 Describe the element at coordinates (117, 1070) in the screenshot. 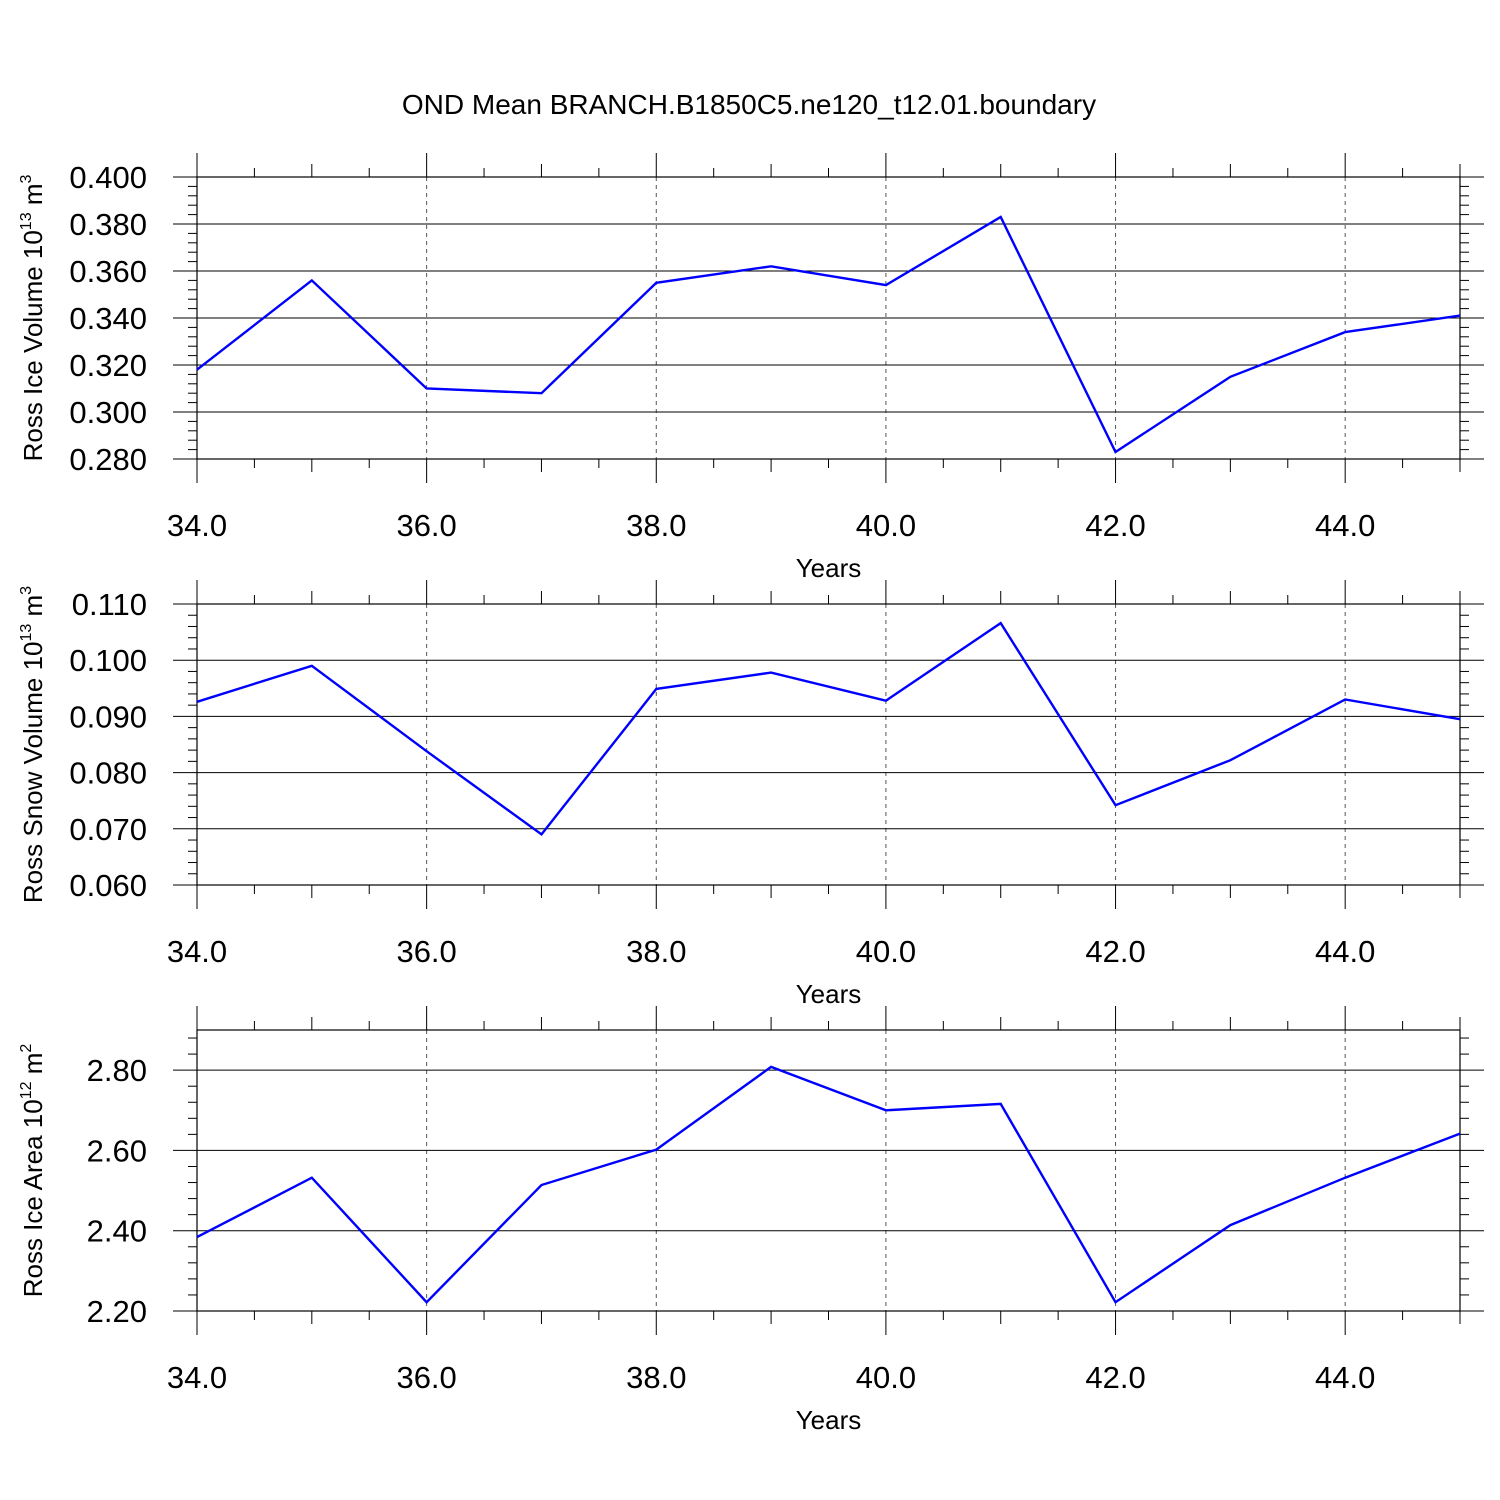

I see `y-tick-label: 2.80` at that location.